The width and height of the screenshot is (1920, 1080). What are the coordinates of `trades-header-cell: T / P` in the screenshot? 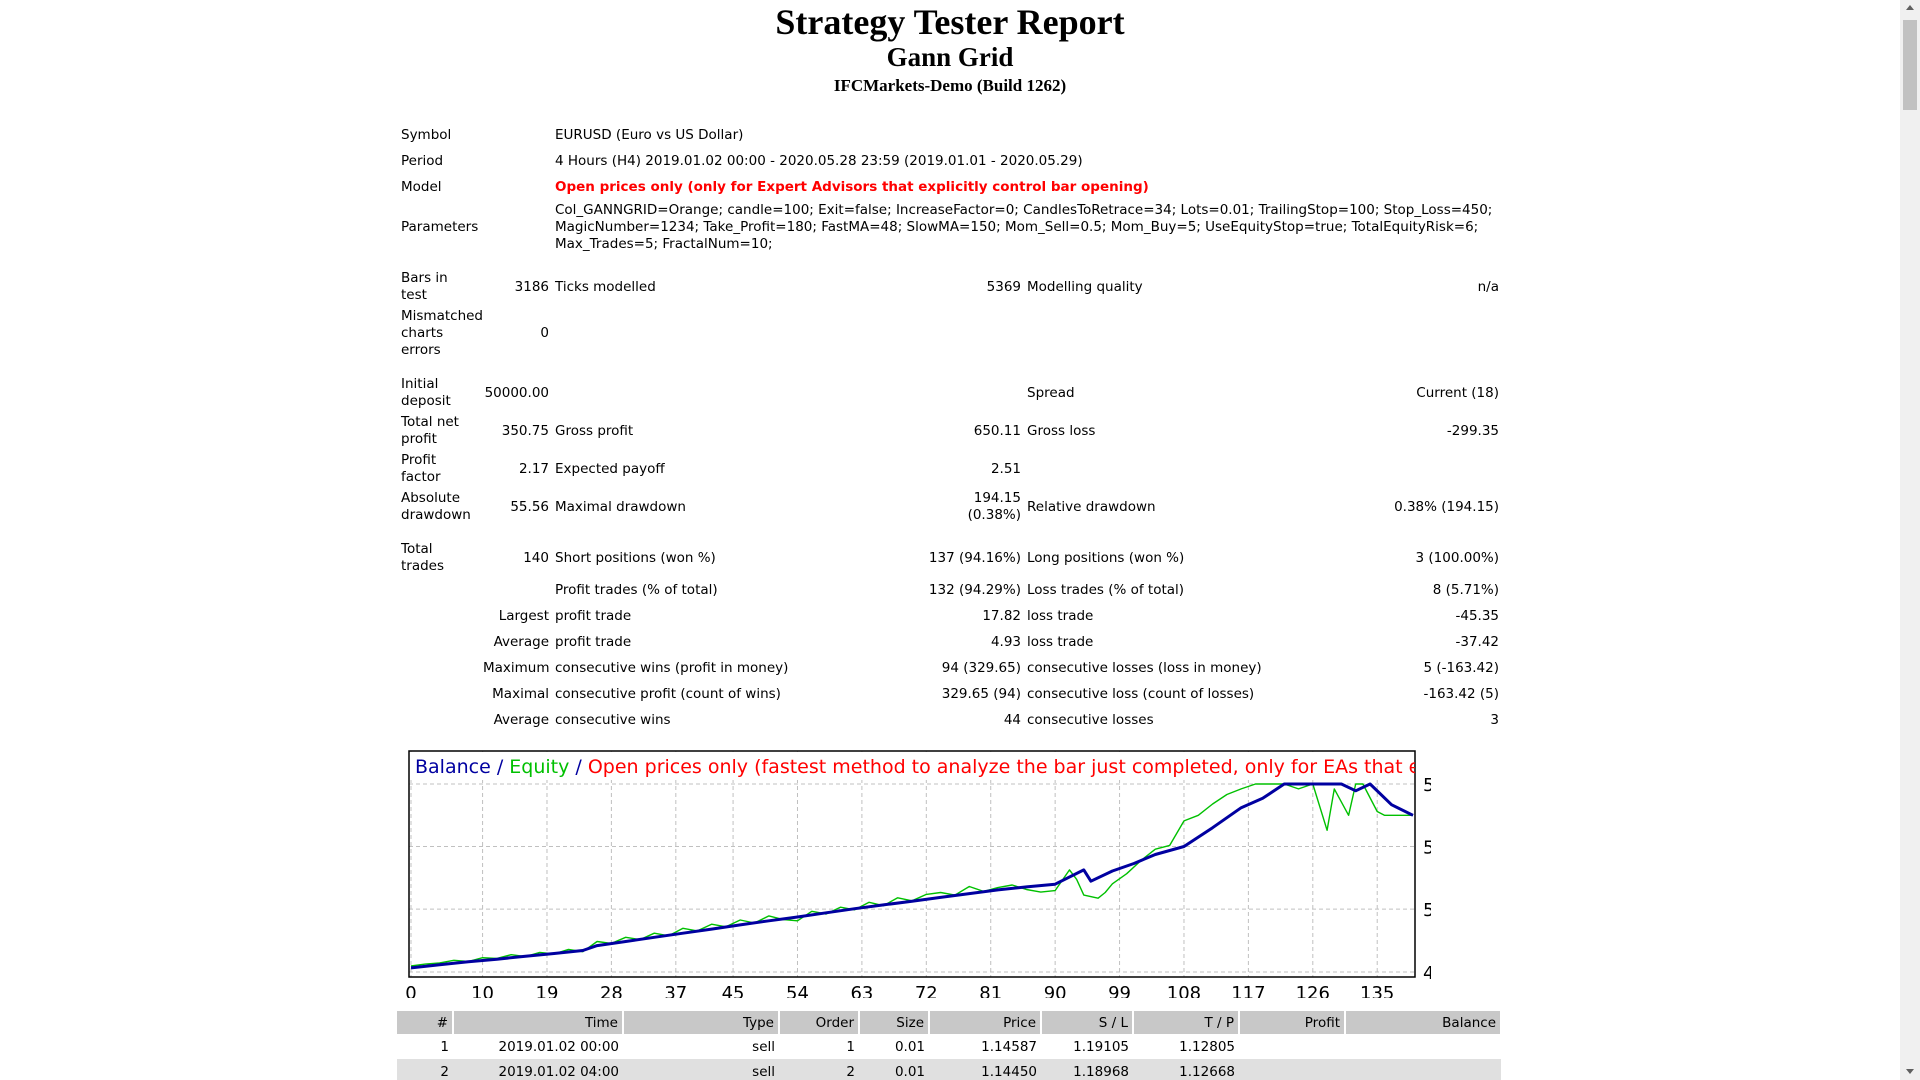 It's located at (1186, 1022).